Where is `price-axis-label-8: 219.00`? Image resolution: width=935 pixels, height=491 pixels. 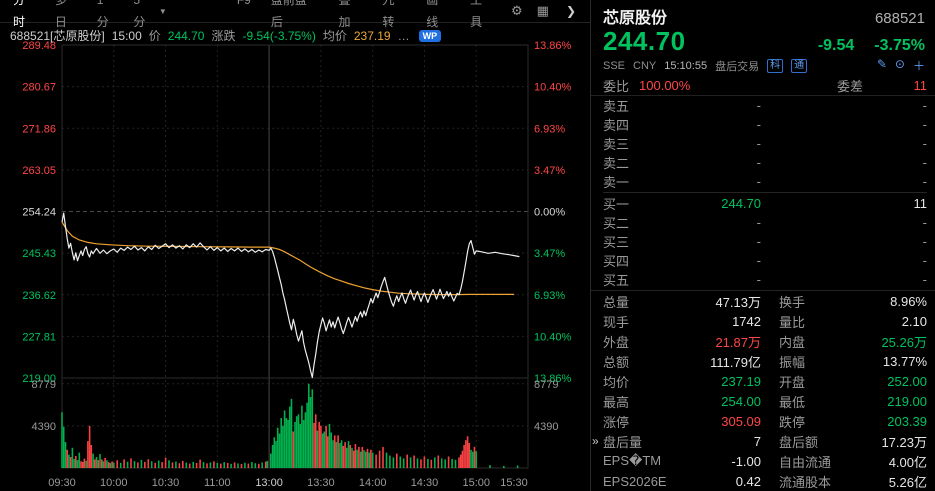 price-axis-label-8: 219.00 is located at coordinates (39, 379).